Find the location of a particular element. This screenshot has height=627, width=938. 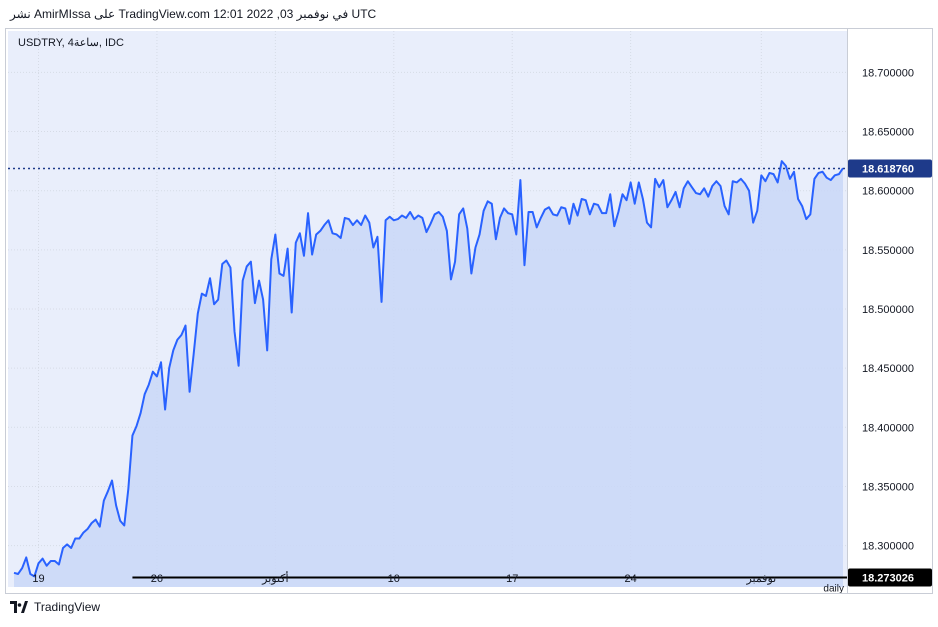

x-tick-label: 24 is located at coordinates (631, 579).